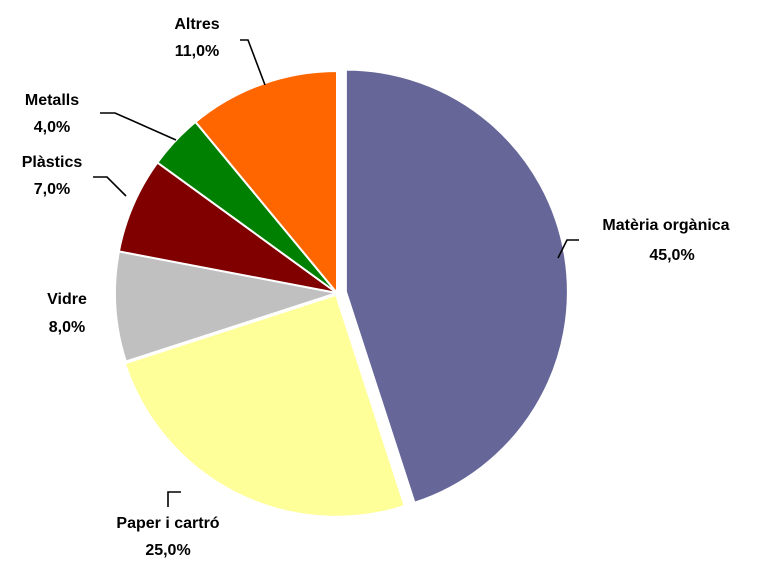 This screenshot has width=761, height=562. I want to click on value-label: 45,0%, so click(671, 255).